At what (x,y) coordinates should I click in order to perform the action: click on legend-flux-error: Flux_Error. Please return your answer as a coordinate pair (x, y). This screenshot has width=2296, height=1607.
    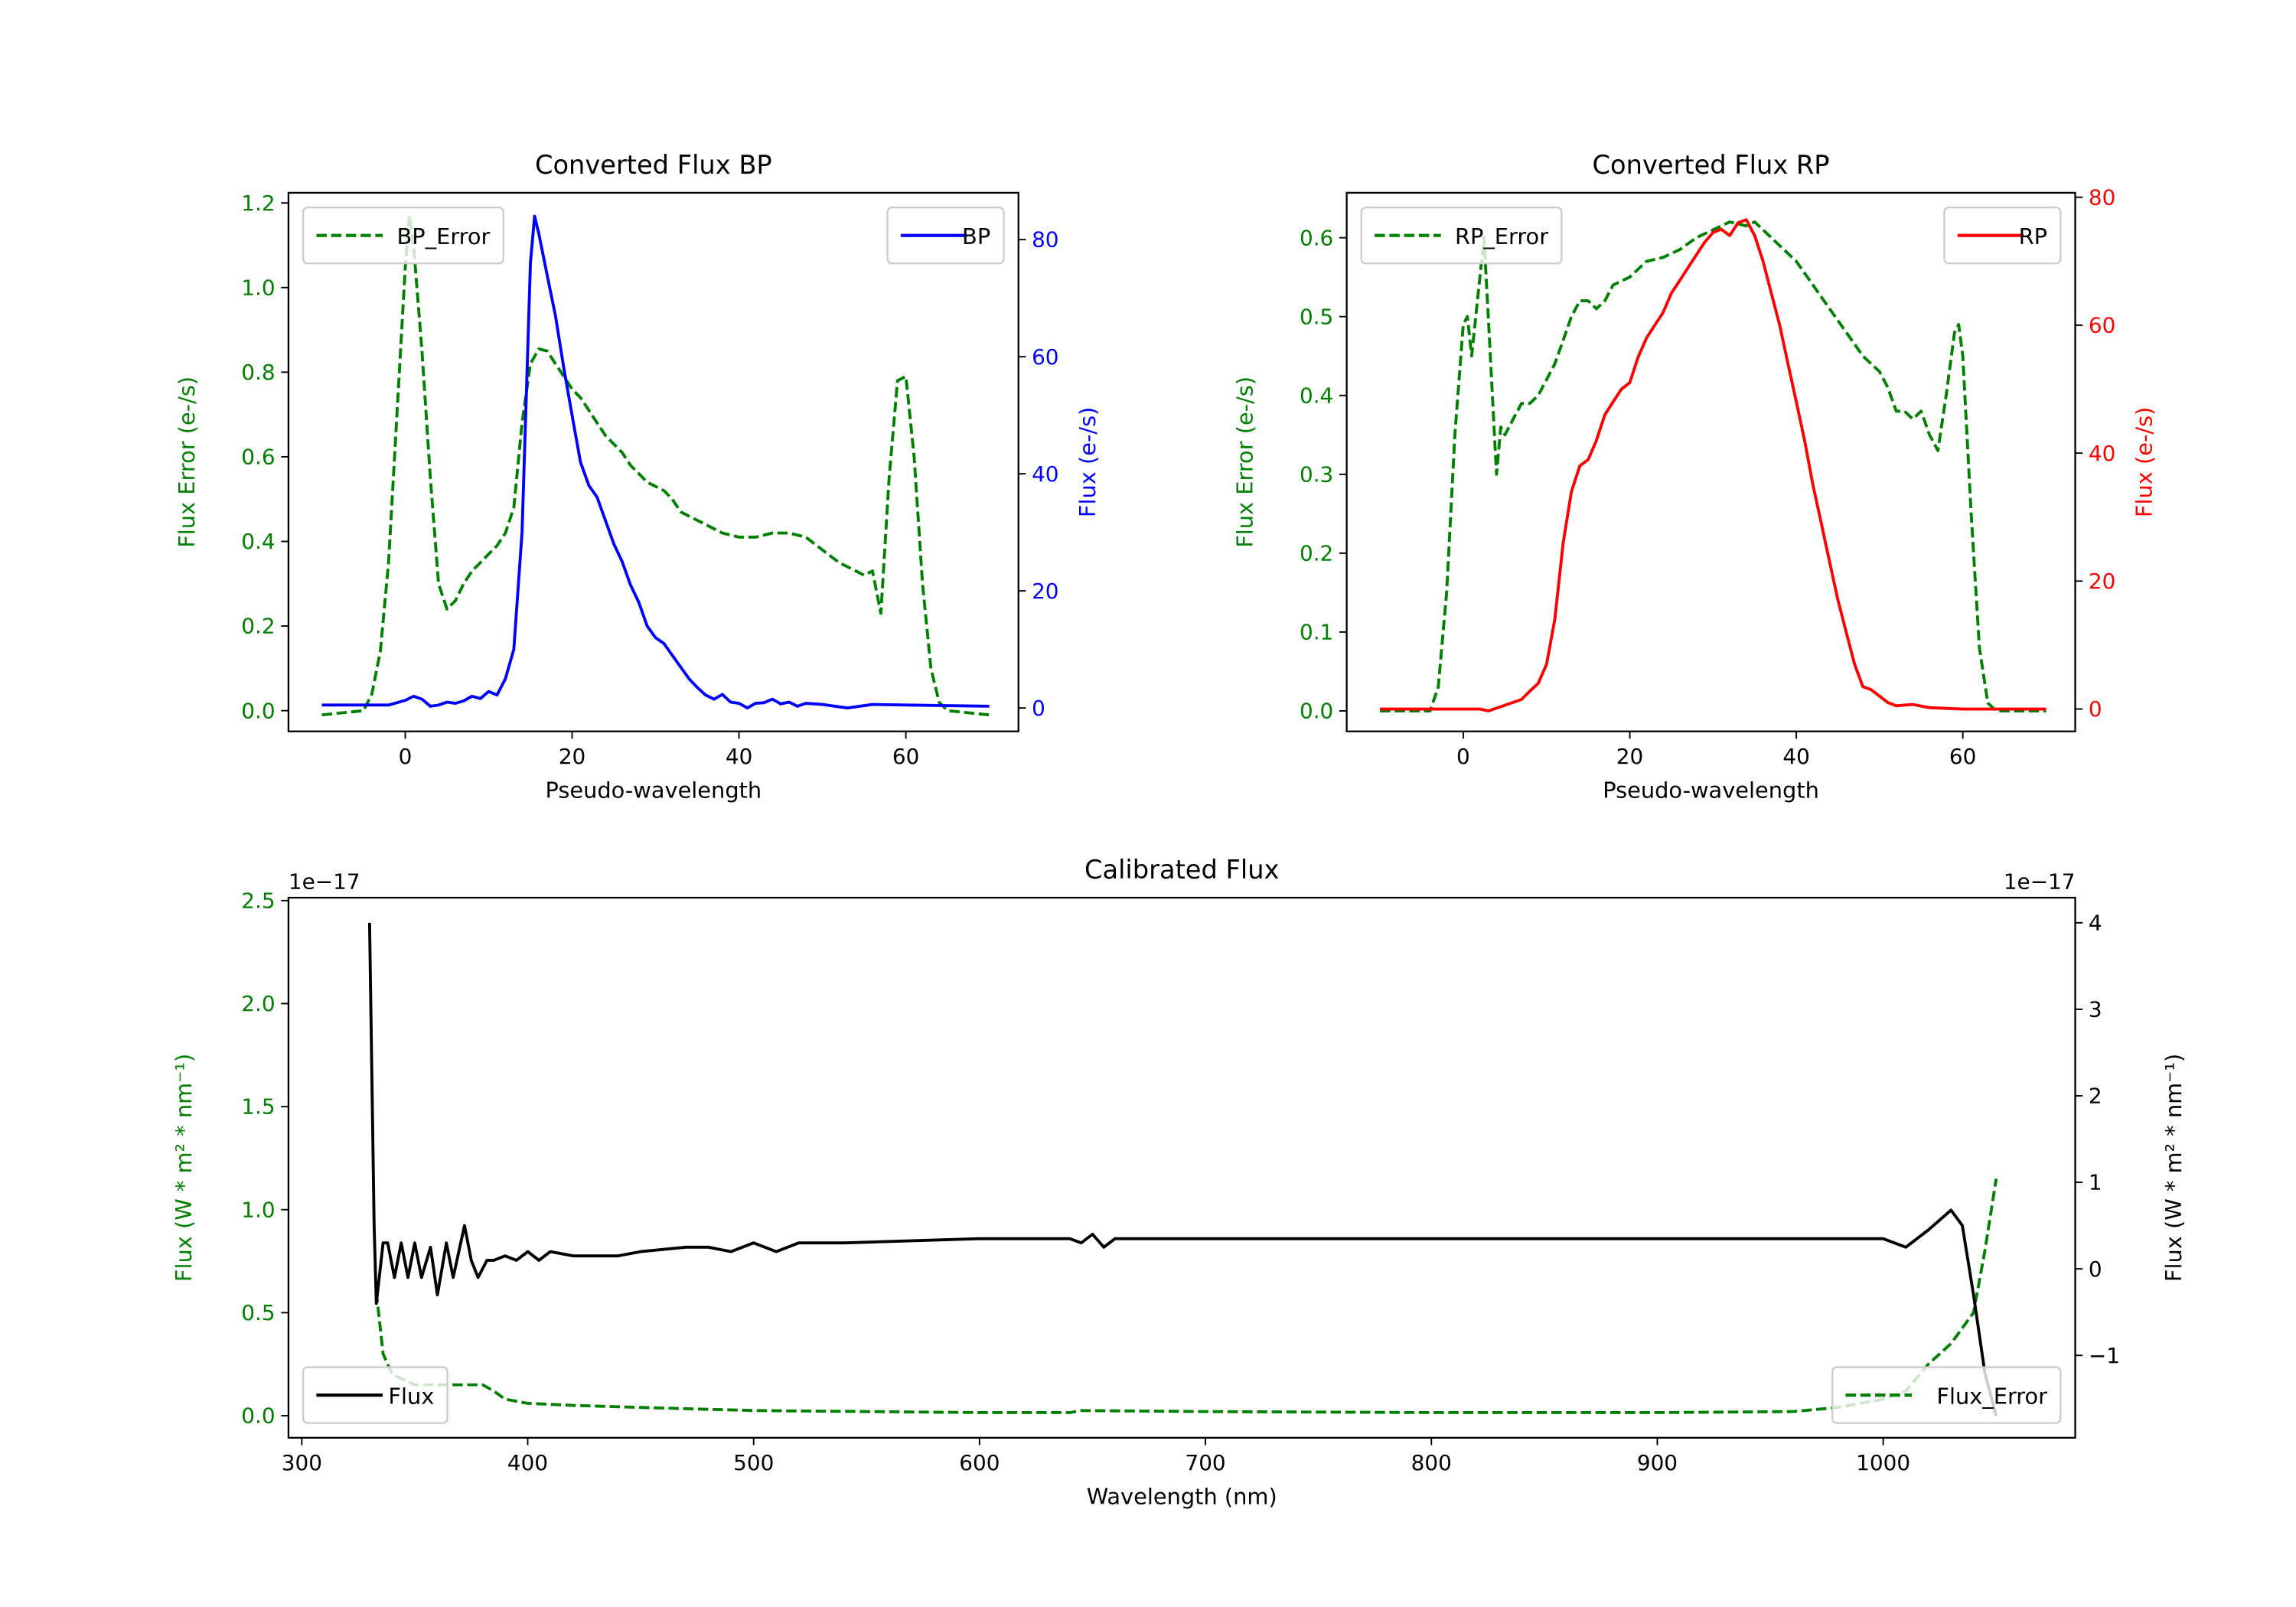
    Looking at the image, I should click on (1946, 1395).